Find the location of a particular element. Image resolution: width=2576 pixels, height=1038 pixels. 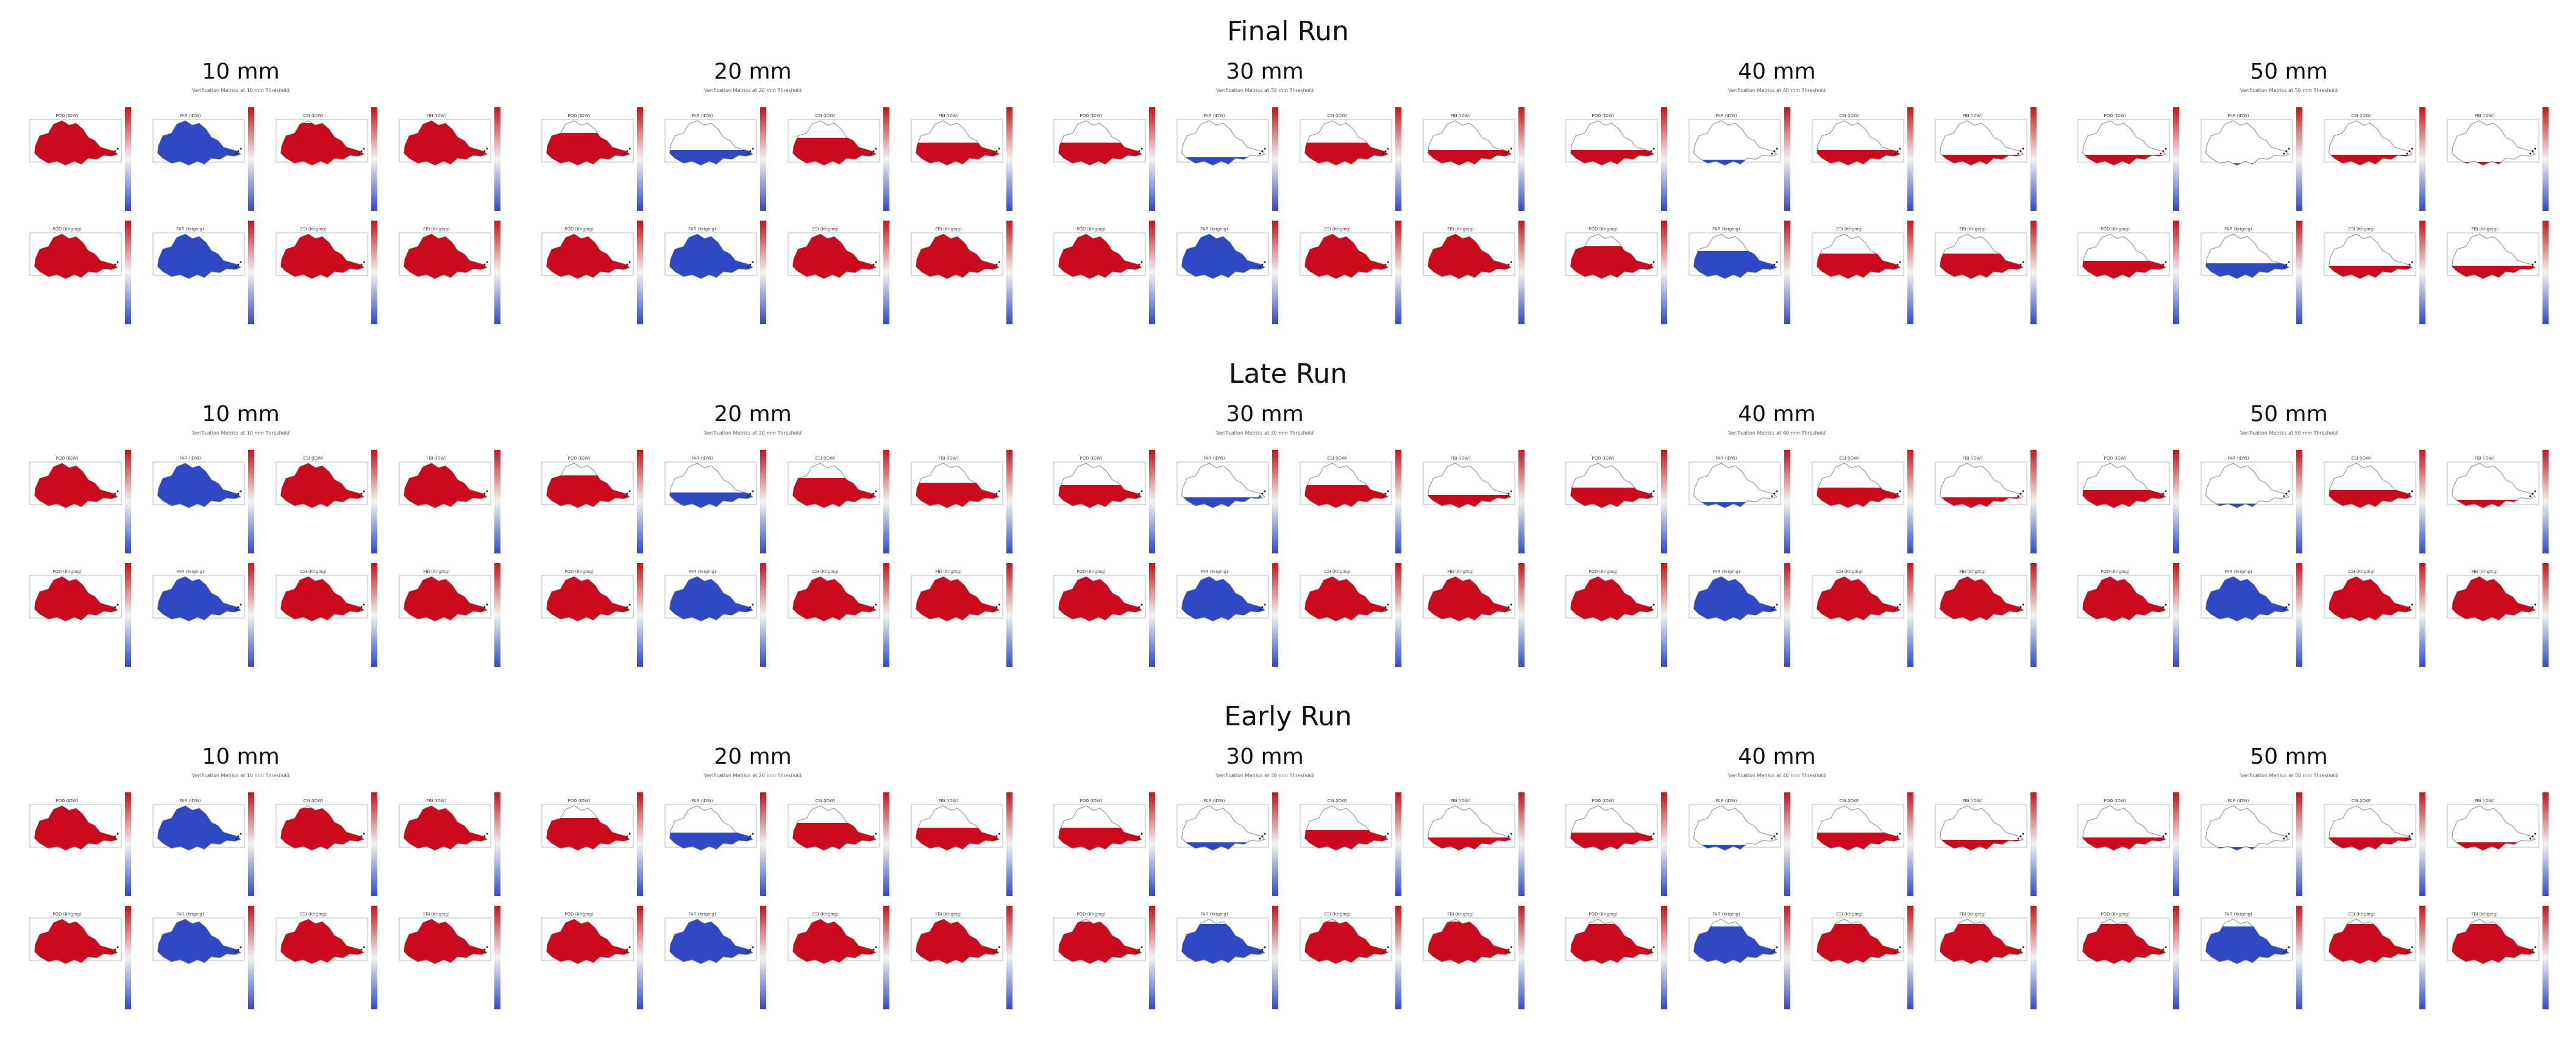

metric-map-panel: FBI (Kriging) is located at coordinates (2498, 615).